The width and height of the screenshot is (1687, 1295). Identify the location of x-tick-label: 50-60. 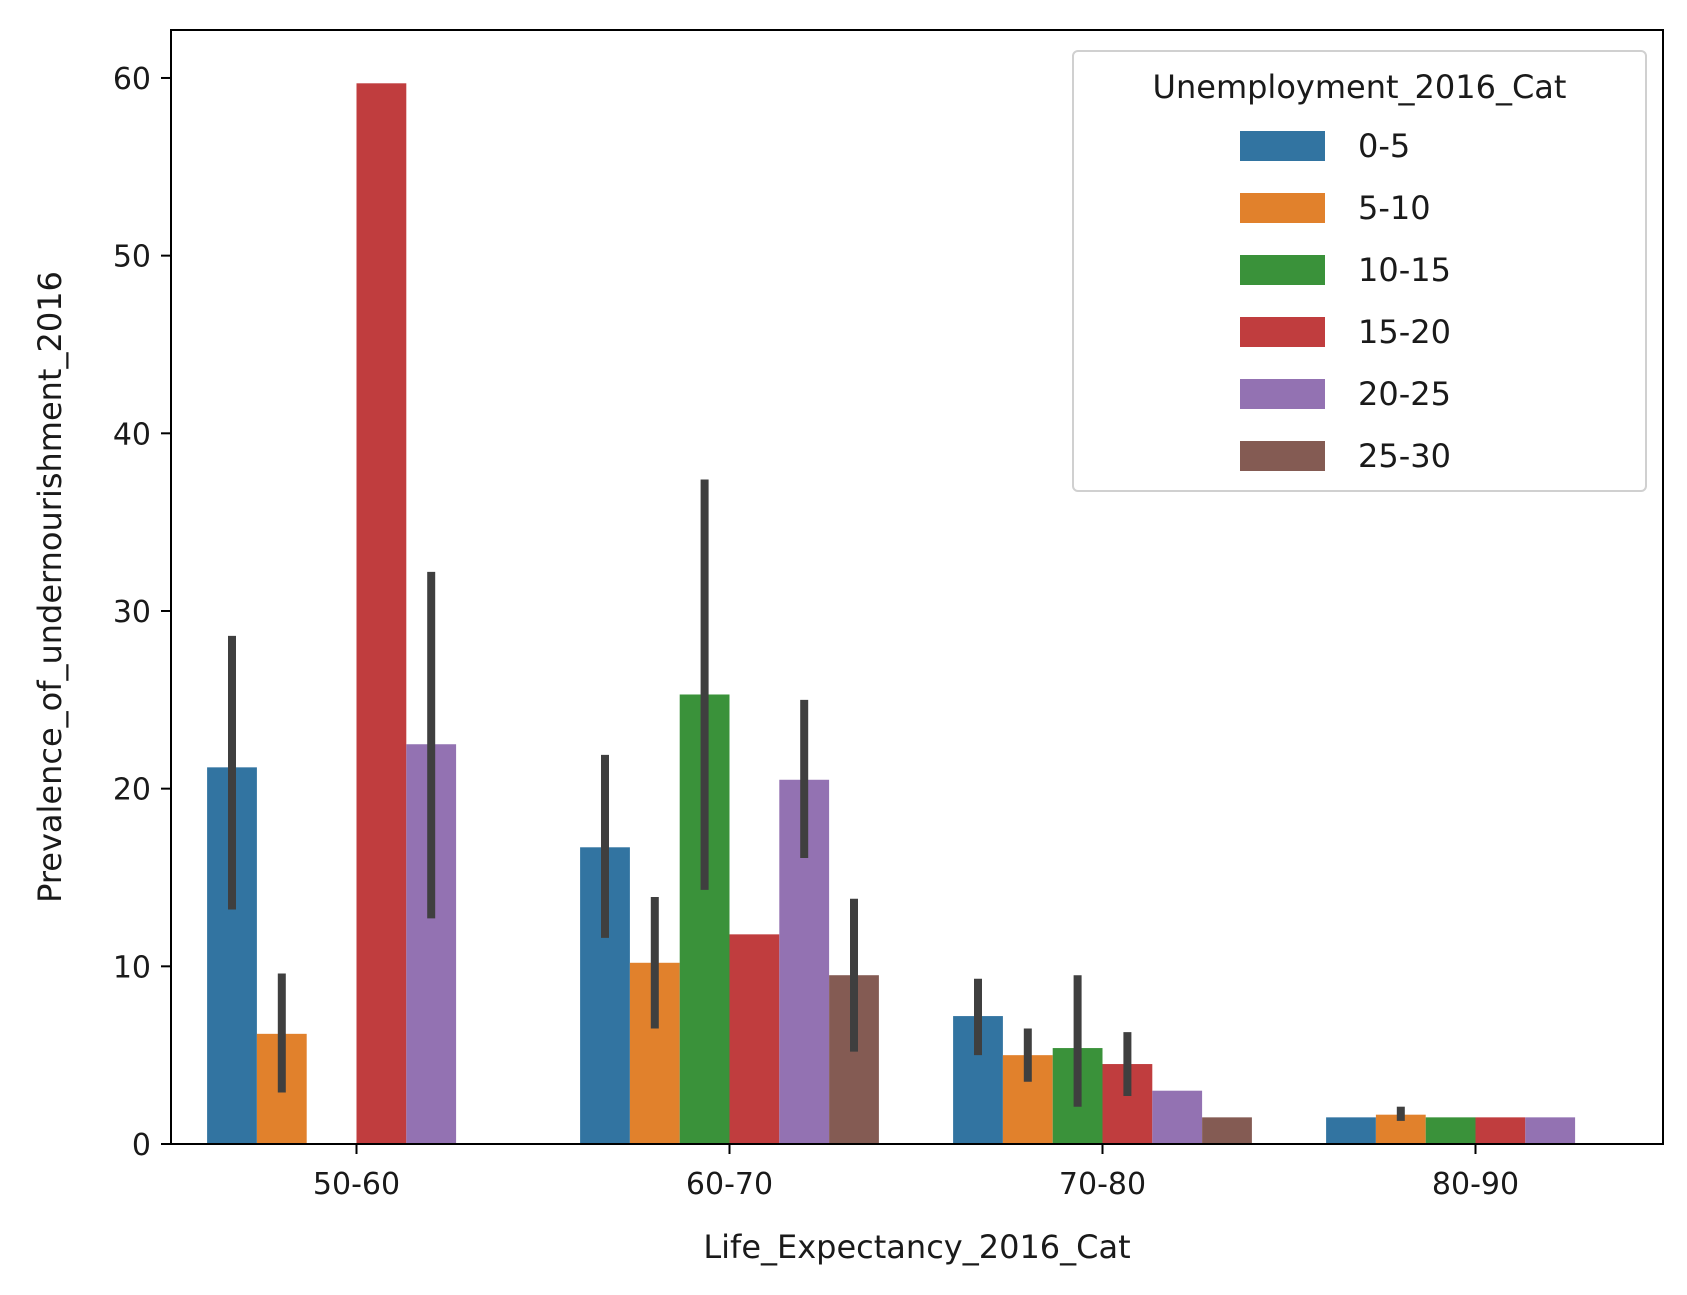
(356, 1184).